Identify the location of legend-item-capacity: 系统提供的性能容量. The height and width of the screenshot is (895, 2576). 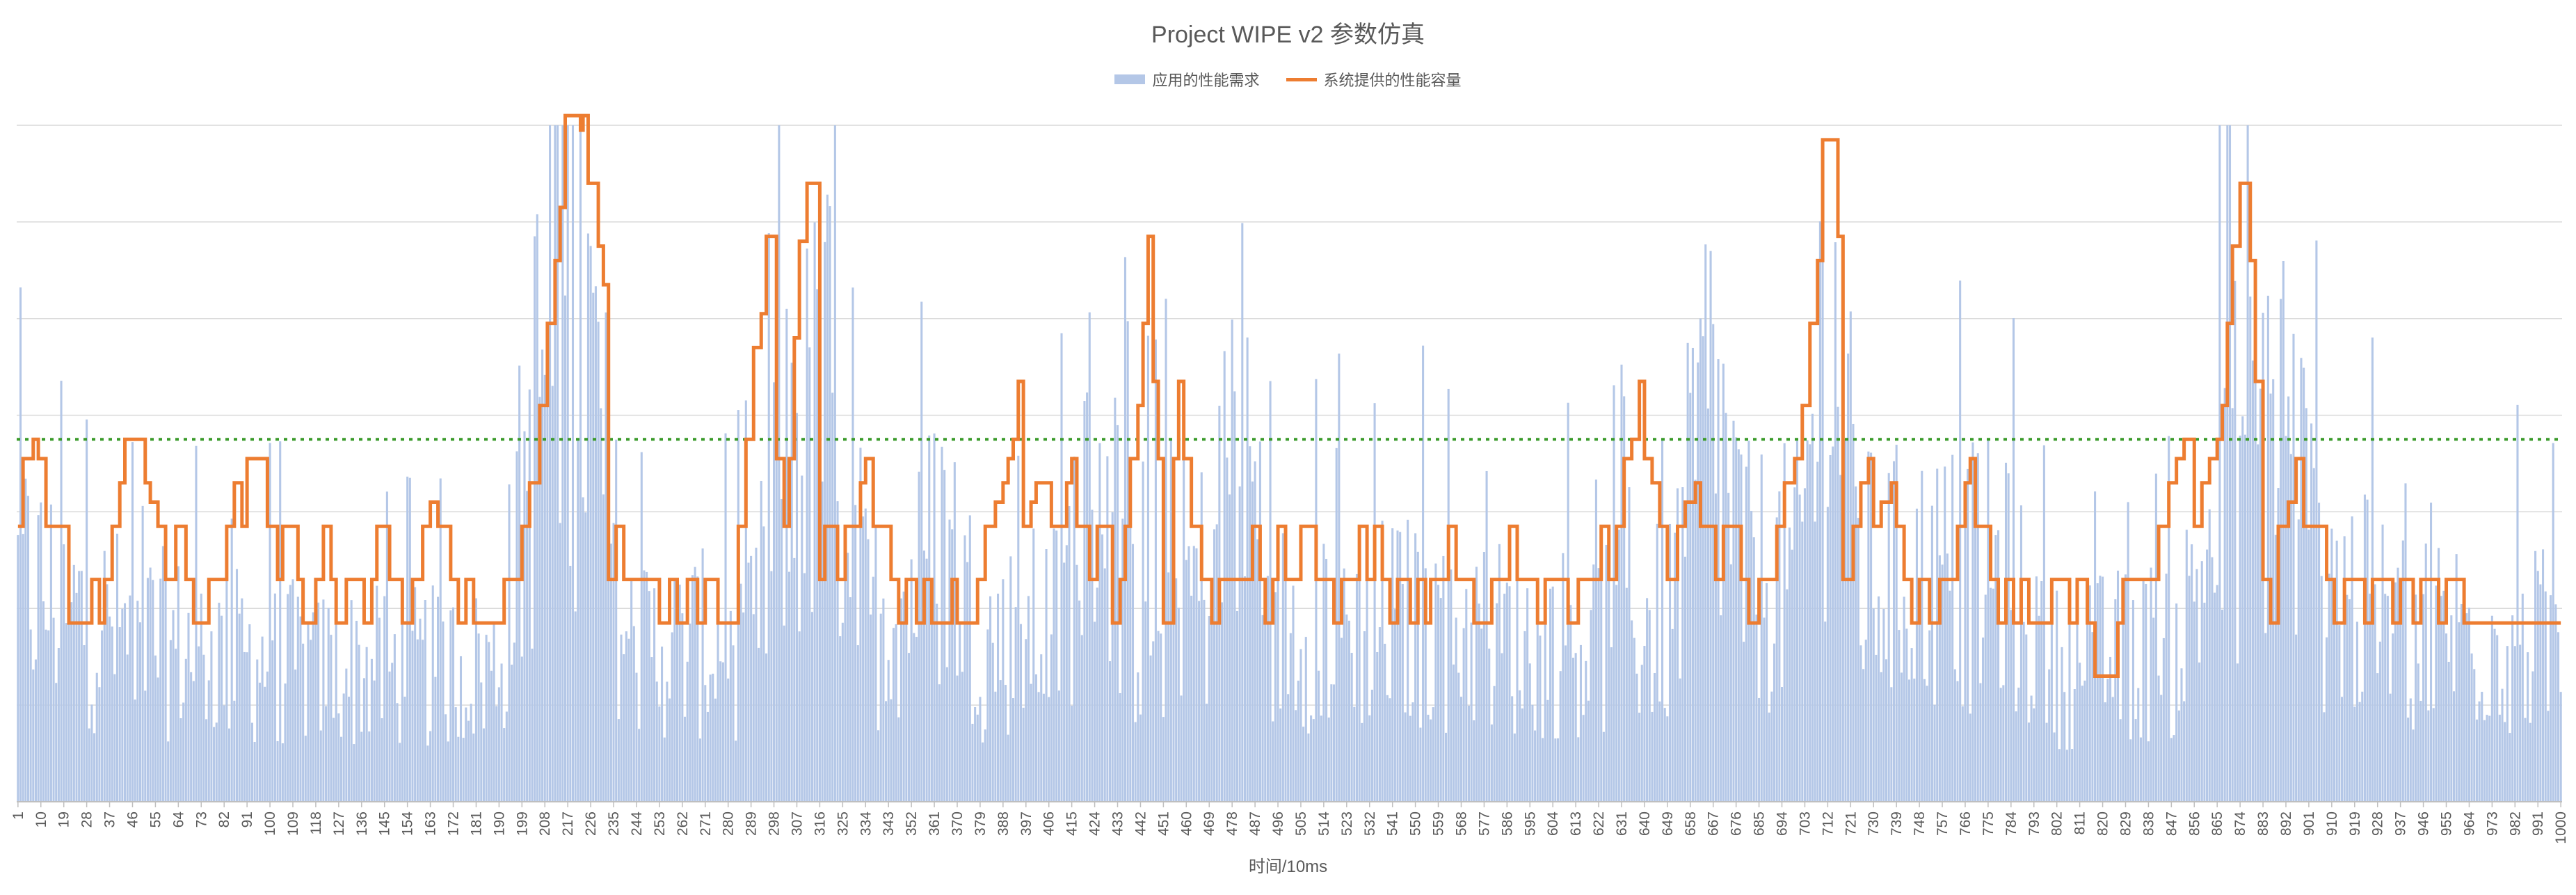
(1374, 79).